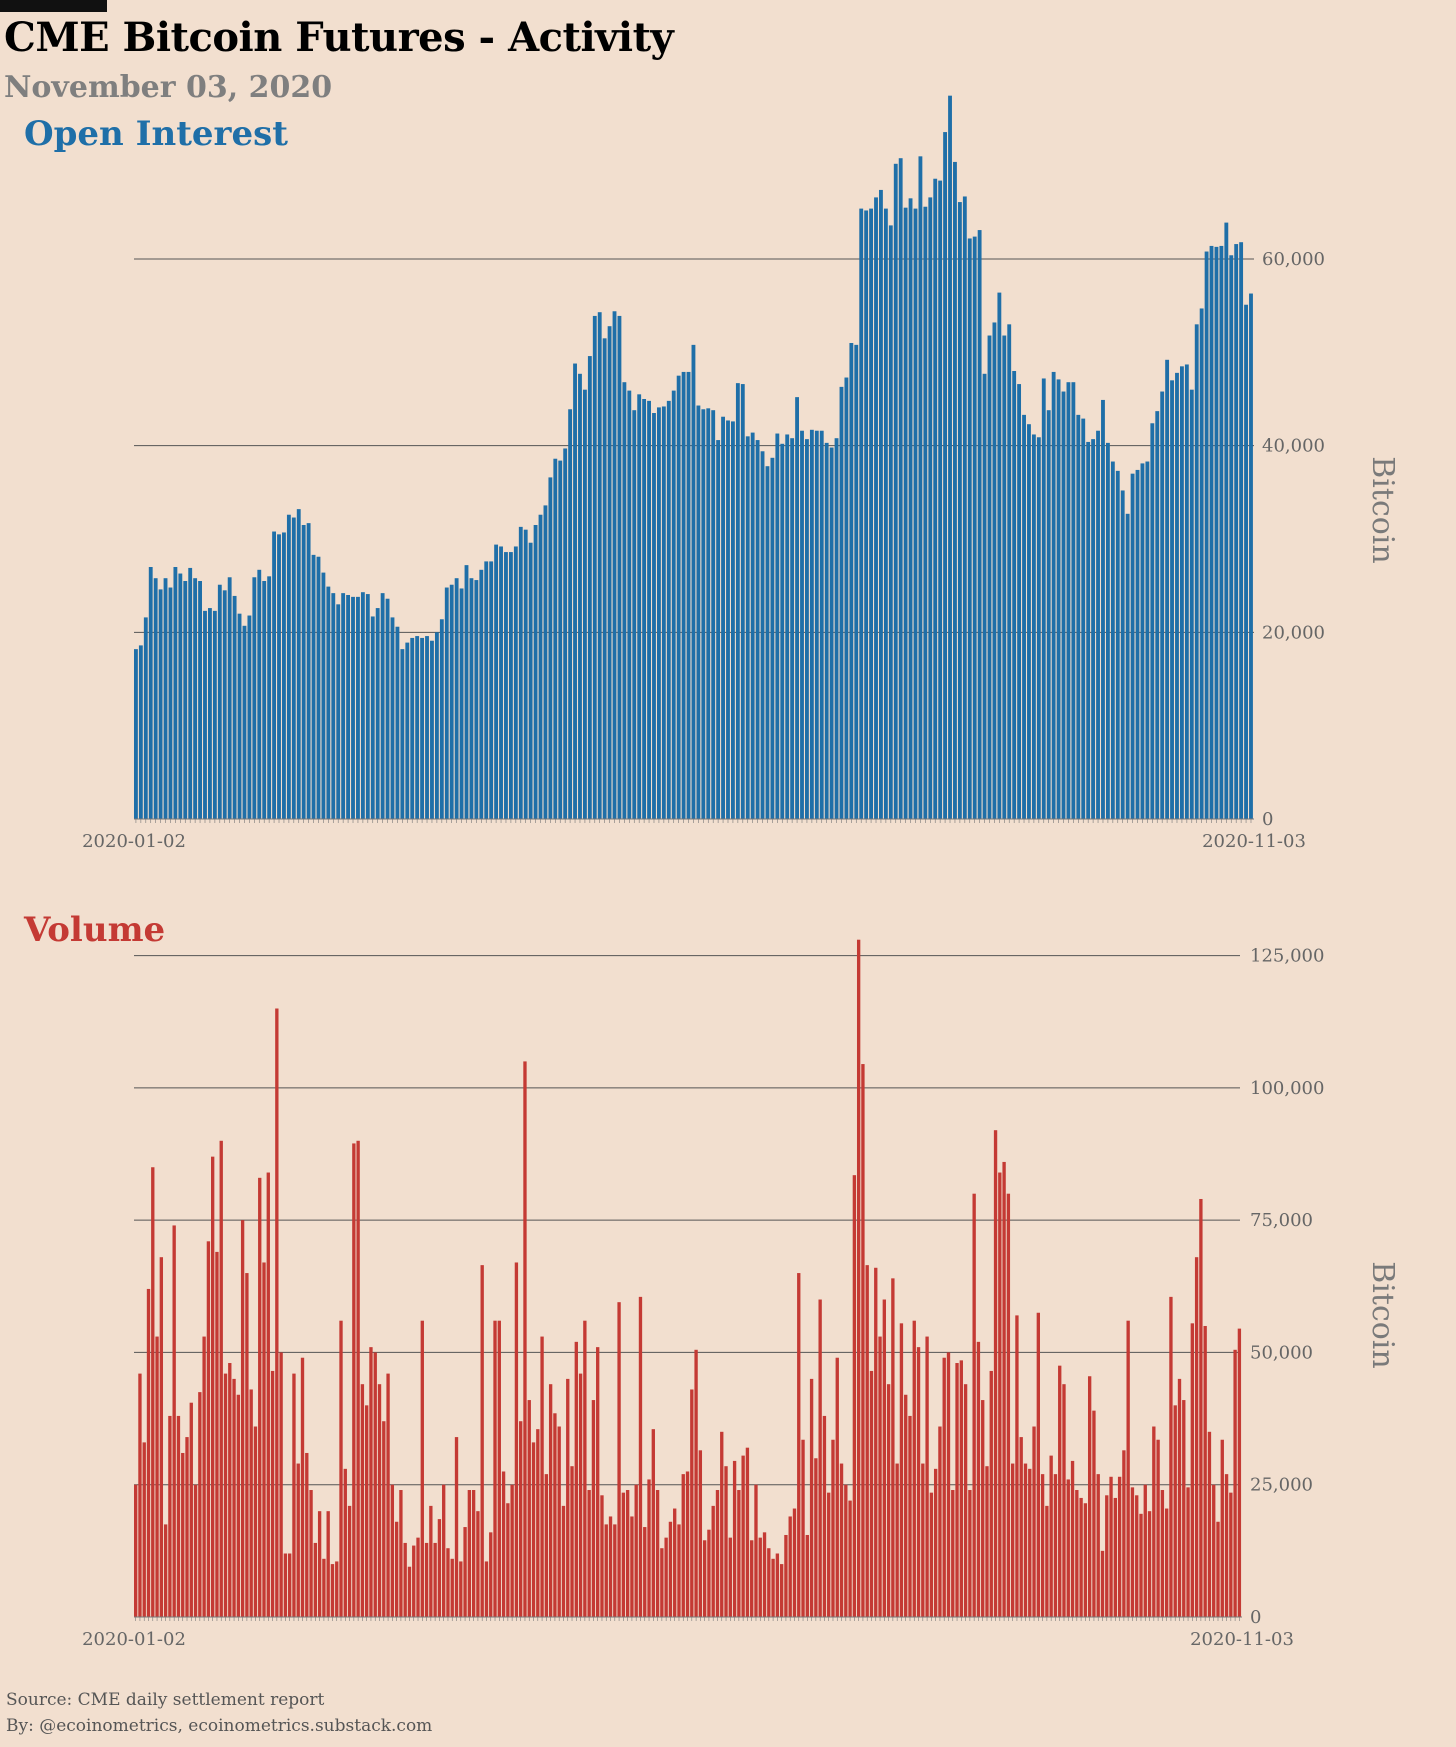  Describe the element at coordinates (1382, 1314) in the screenshot. I see `y-axis-label: Bitcoin` at that location.